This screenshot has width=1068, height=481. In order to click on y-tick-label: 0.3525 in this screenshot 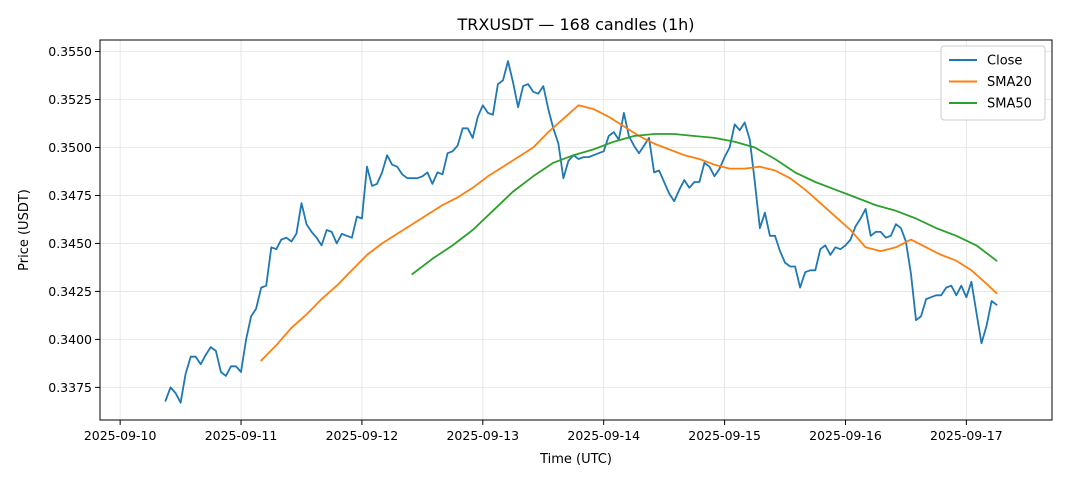, I will do `click(70, 99)`.